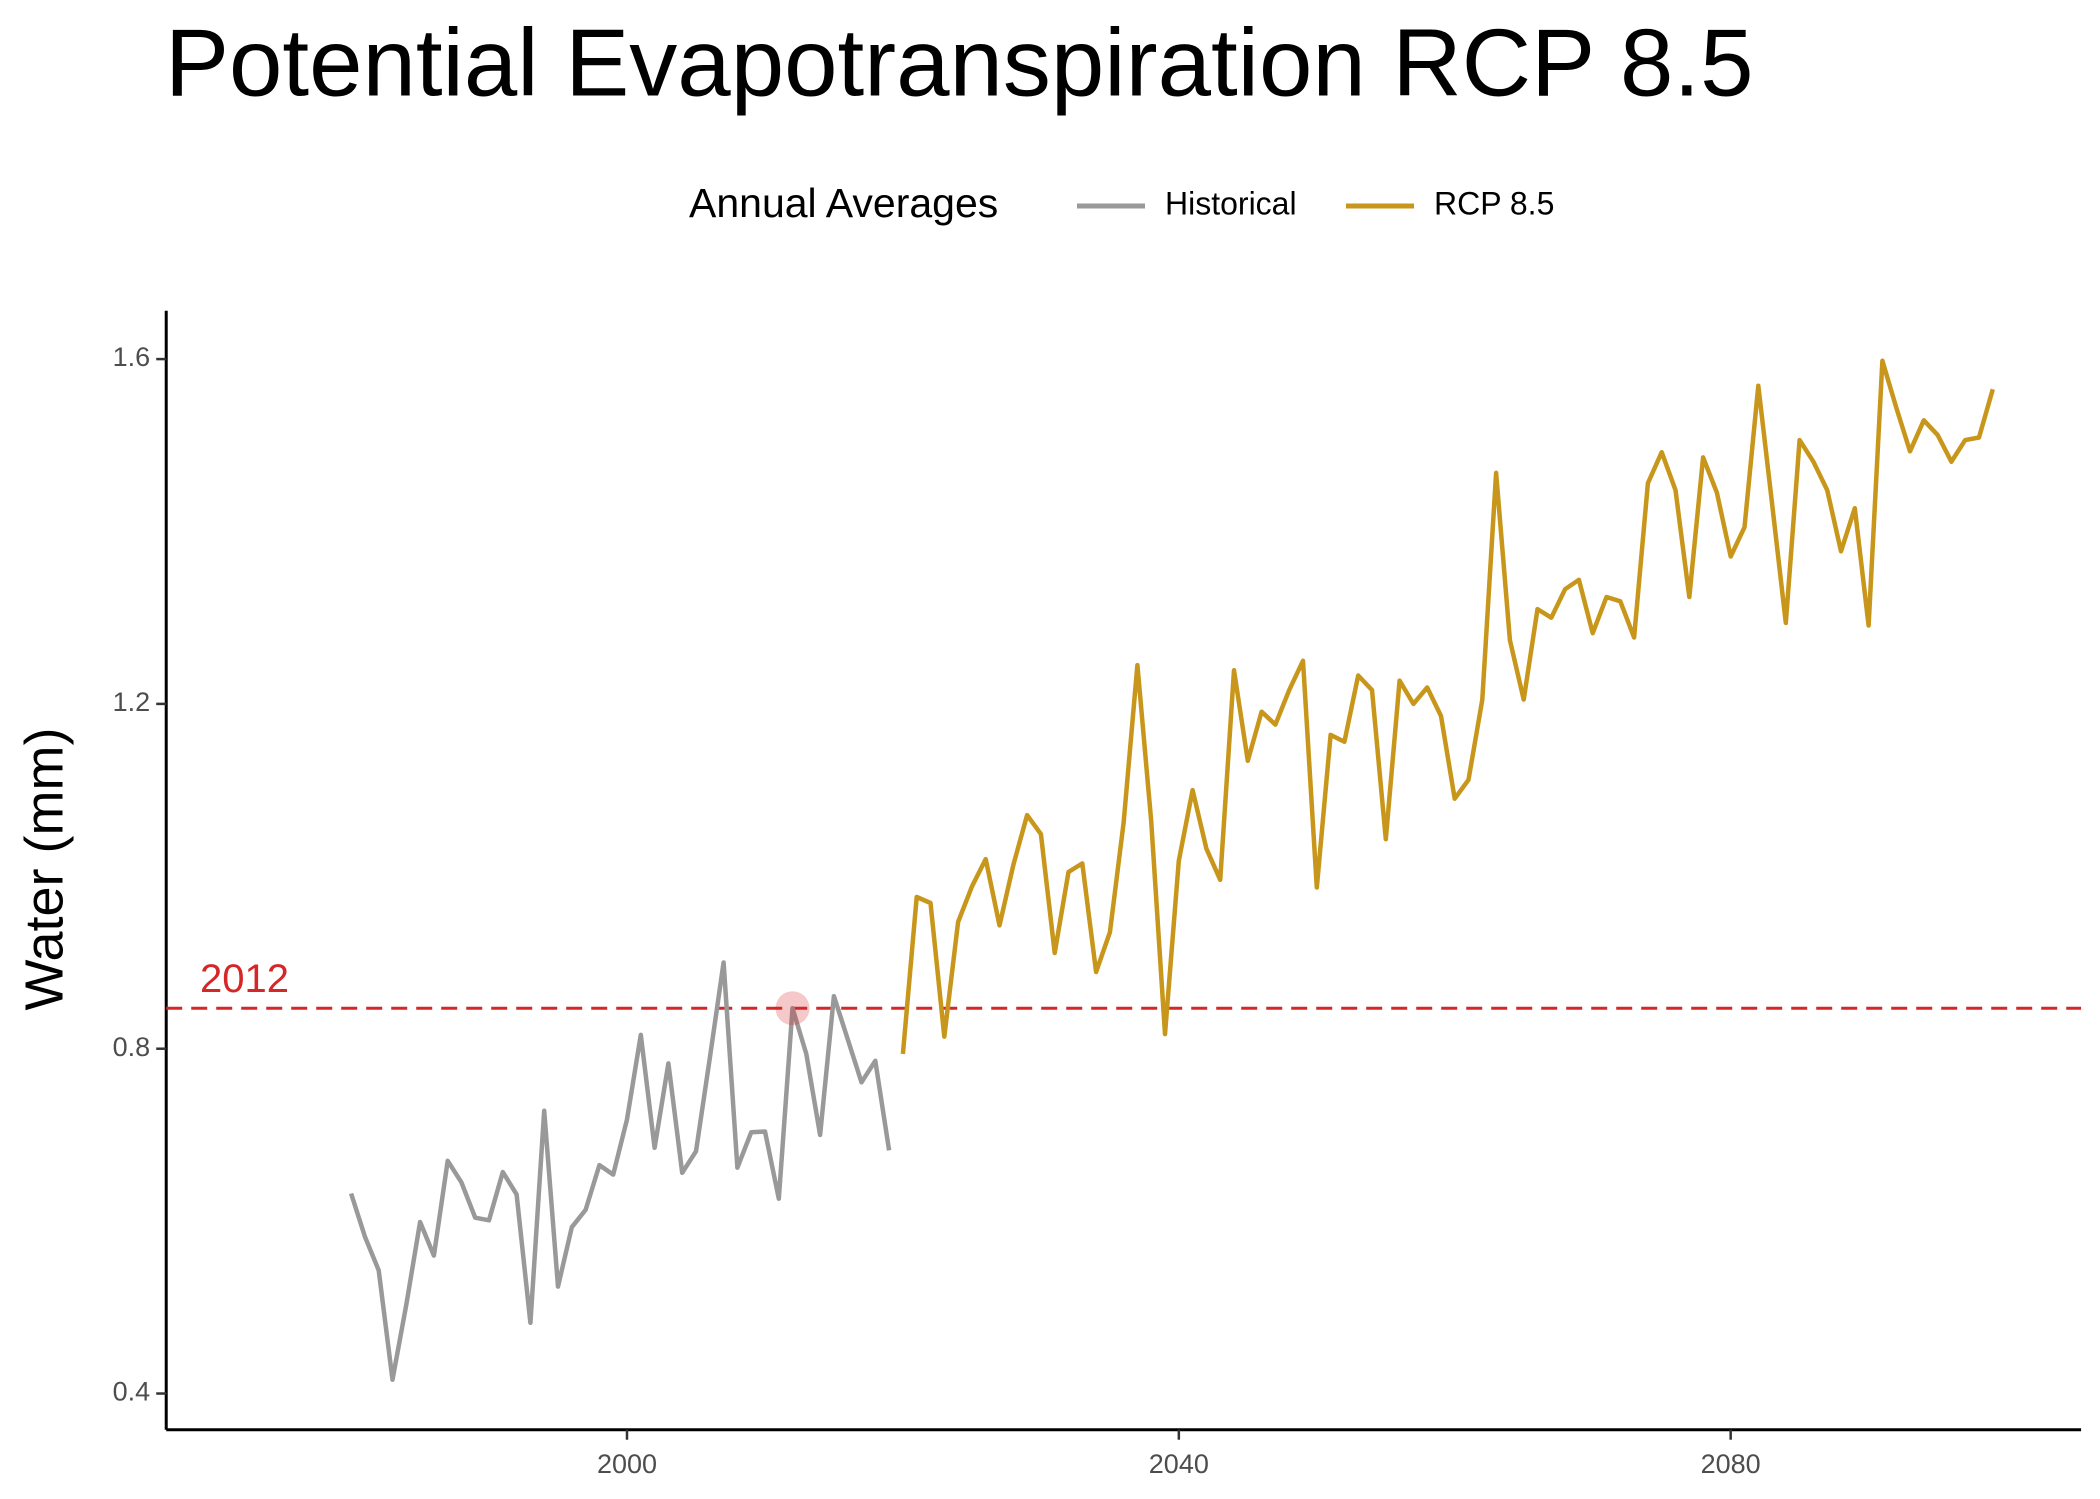 Image resolution: width=2100 pixels, height=1499 pixels. Describe the element at coordinates (843, 203) in the screenshot. I see `legend-title: Annual Averages` at that location.